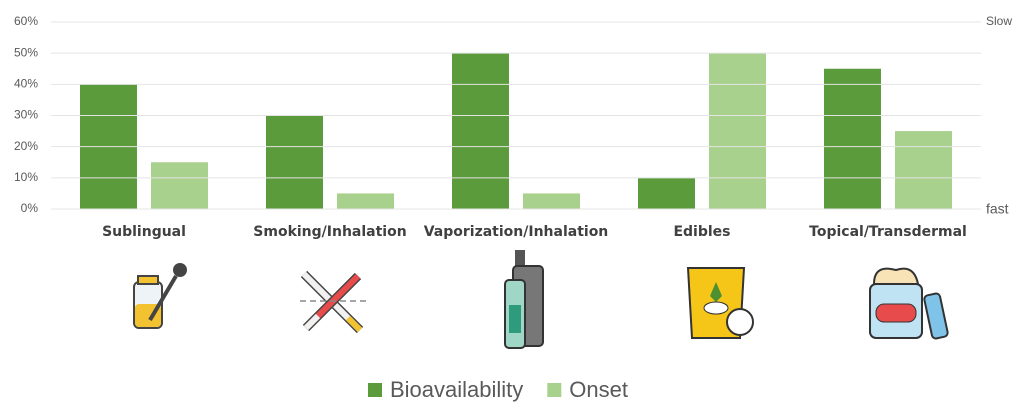 This screenshot has width=1024, height=419. Describe the element at coordinates (456, 389) in the screenshot. I see `legend-label: Bioavailability` at that location.